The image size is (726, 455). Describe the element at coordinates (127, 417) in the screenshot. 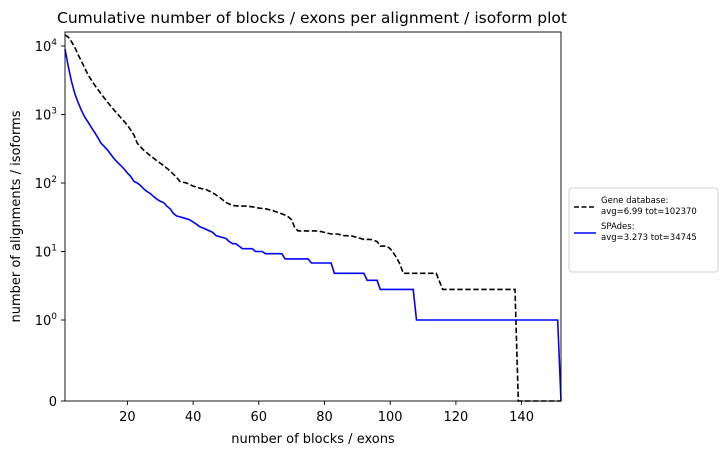

I see `x-tick-label: 20` at that location.